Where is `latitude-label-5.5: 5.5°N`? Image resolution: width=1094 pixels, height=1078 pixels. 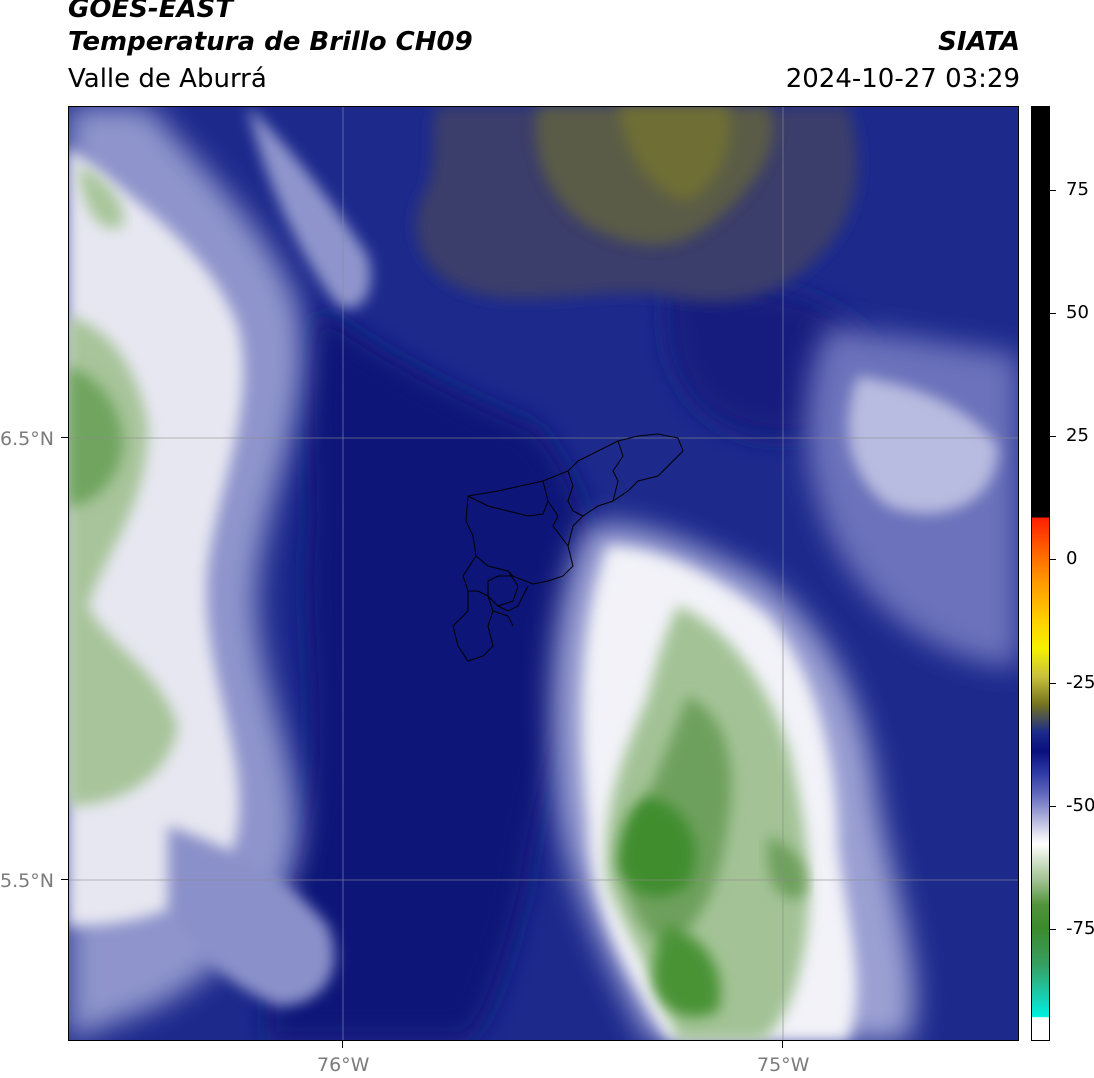
latitude-label-5.5: 5.5°N is located at coordinates (27, 881).